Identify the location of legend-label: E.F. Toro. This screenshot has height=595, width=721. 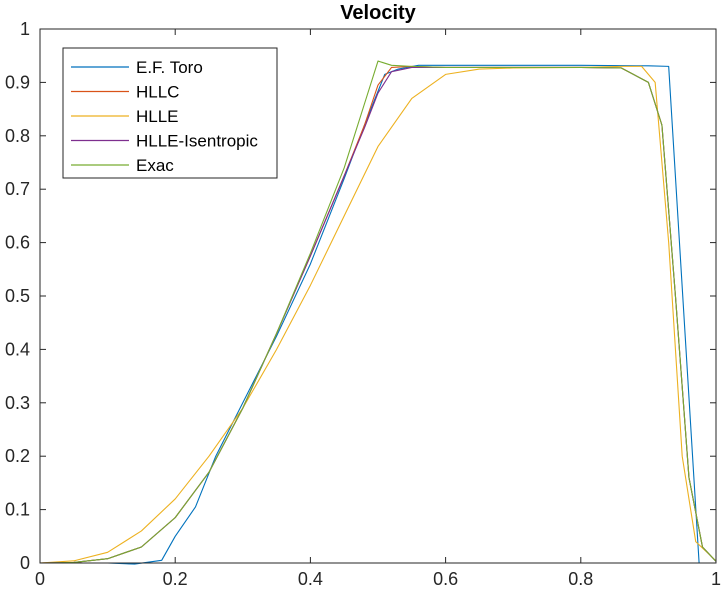
(169, 67).